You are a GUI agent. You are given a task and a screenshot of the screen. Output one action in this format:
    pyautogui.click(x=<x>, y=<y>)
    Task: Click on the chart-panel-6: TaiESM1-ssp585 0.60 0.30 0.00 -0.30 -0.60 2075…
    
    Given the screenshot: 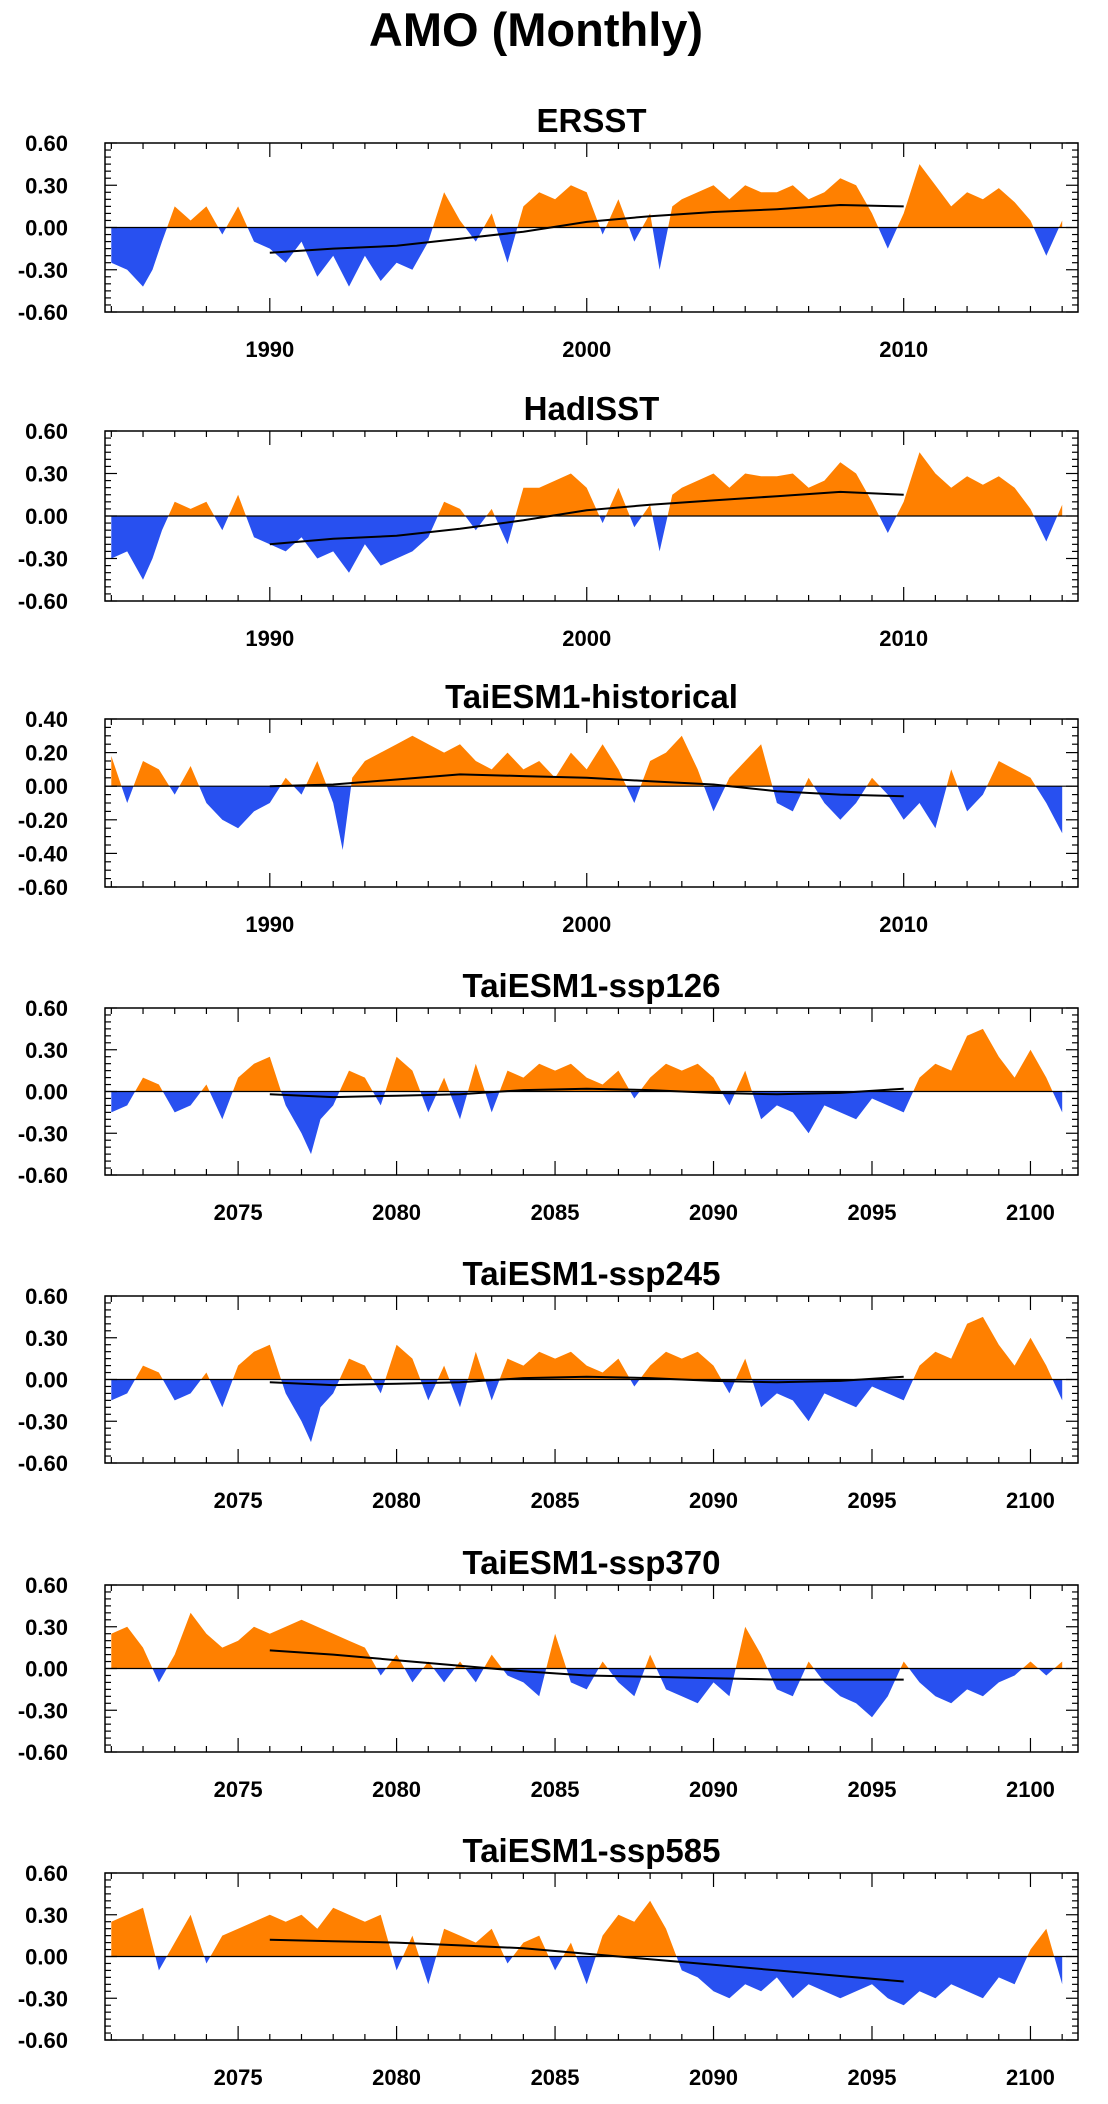 What is the action you would take?
    pyautogui.click(x=548, y=1961)
    